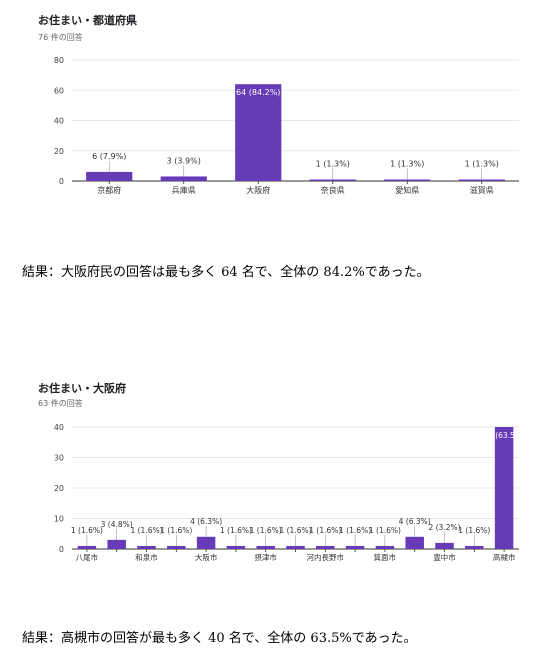 Image resolution: width=553 pixels, height=665 pixels. What do you see at coordinates (184, 190) in the screenshot?
I see `category-label: 兵庫県` at bounding box center [184, 190].